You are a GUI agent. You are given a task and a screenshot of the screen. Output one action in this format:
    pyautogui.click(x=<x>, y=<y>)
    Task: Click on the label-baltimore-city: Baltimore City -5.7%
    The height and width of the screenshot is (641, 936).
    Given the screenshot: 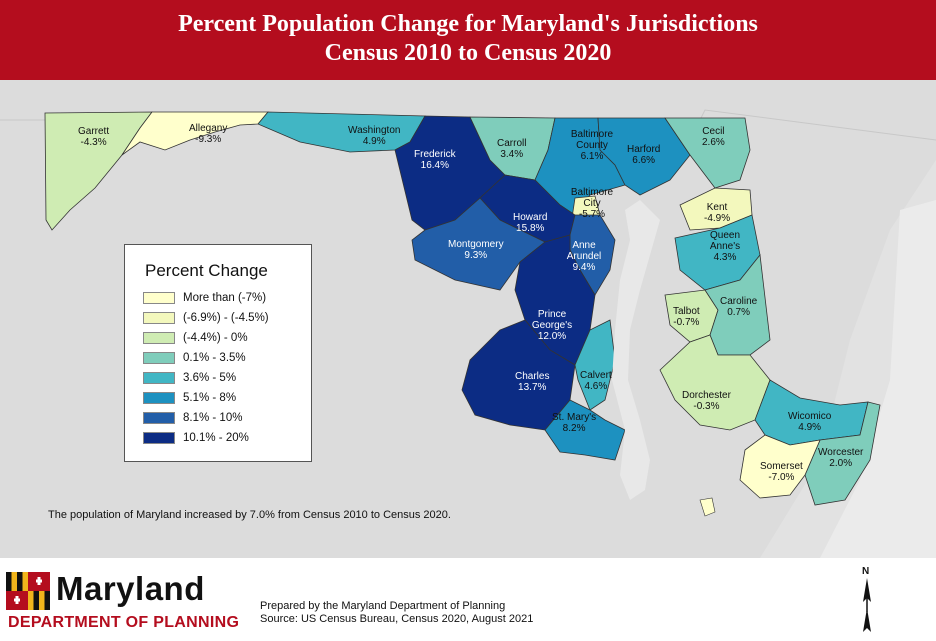 What is the action you would take?
    pyautogui.click(x=592, y=203)
    